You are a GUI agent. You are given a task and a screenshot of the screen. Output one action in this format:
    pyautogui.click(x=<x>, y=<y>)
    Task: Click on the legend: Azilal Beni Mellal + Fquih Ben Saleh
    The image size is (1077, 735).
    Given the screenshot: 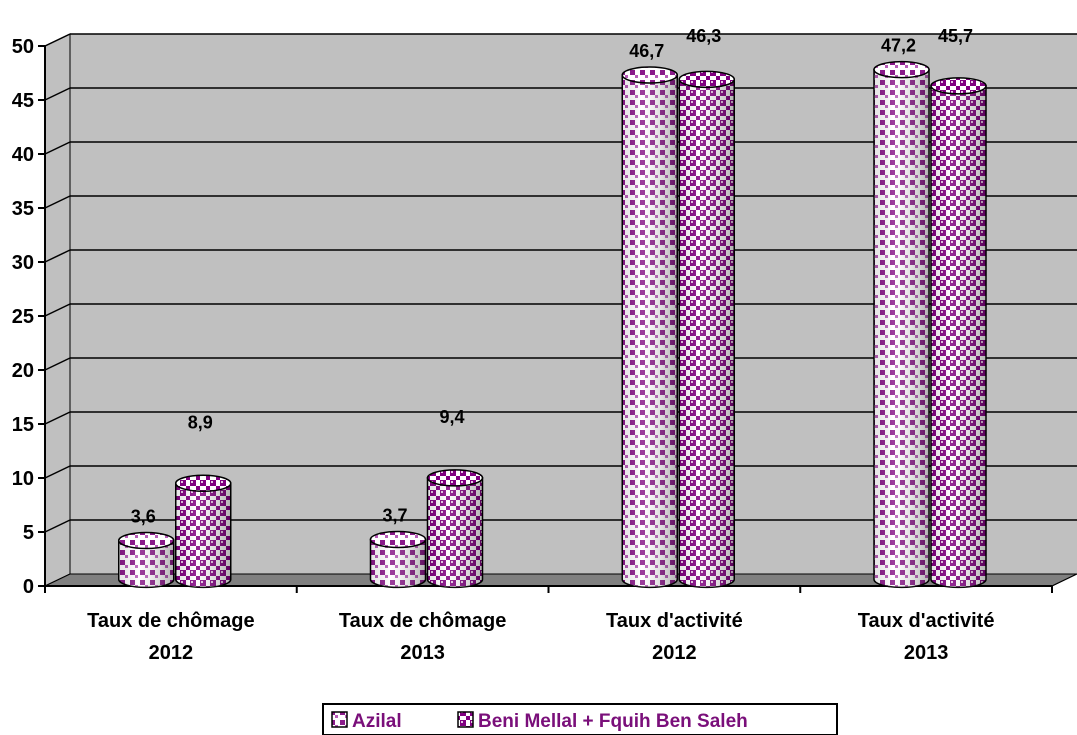 What is the action you would take?
    pyautogui.click(x=580, y=719)
    